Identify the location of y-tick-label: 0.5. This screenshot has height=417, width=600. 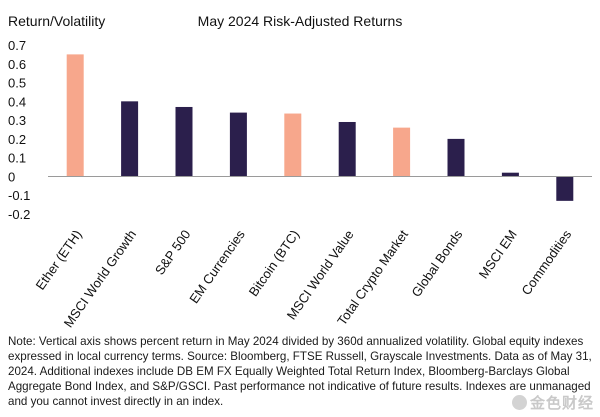
(17, 83).